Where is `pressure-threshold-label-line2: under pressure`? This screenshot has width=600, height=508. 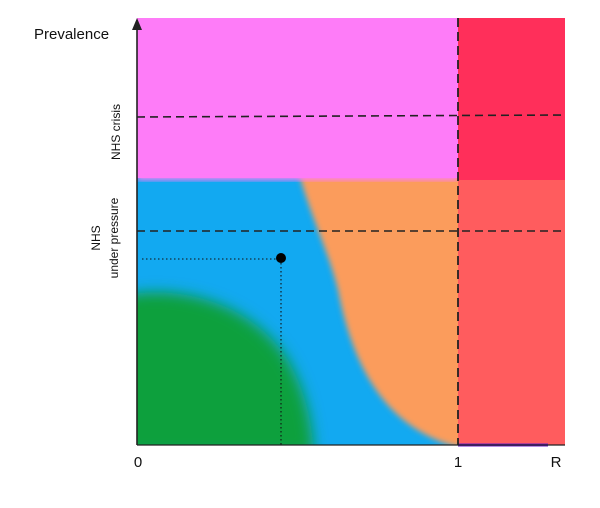
pressure-threshold-label-line2: under pressure is located at coordinates (114, 237).